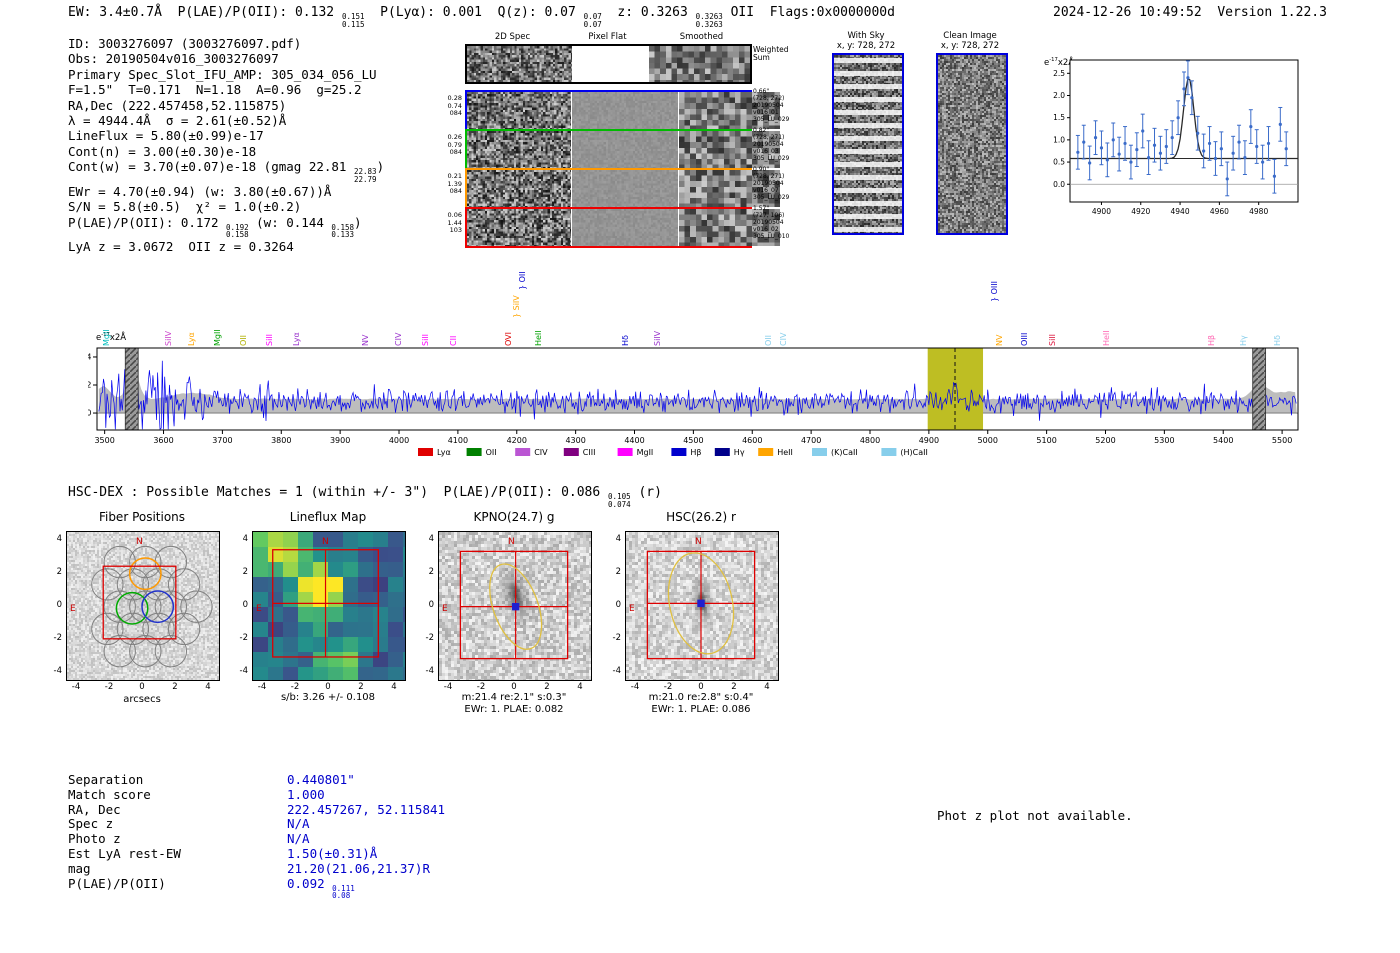  Describe the element at coordinates (701, 517) in the screenshot. I see `cutout-title-3: HSC(26.2) r` at that location.